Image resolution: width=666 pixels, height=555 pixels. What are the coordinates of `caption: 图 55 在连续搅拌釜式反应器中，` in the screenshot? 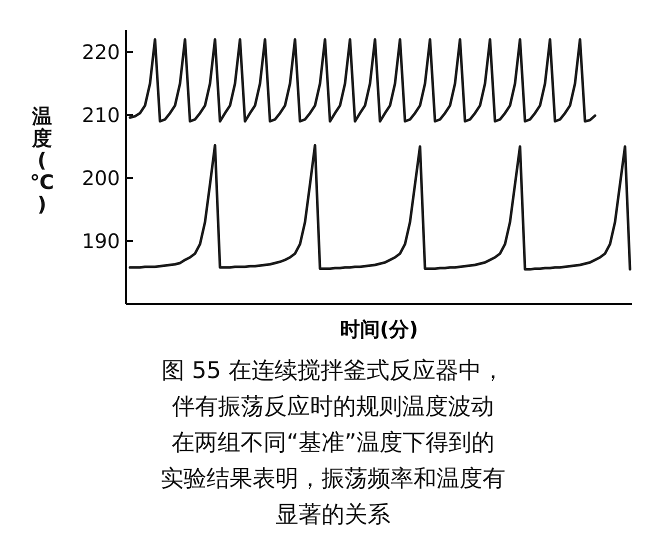 It's located at (333, 371).